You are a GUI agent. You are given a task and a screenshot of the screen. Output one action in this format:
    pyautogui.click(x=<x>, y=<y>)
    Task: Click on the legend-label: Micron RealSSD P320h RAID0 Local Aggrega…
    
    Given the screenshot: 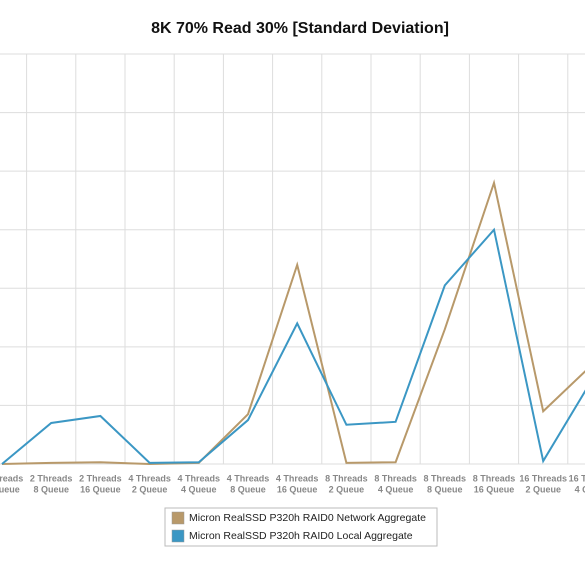 What is the action you would take?
    pyautogui.click(x=301, y=536)
    